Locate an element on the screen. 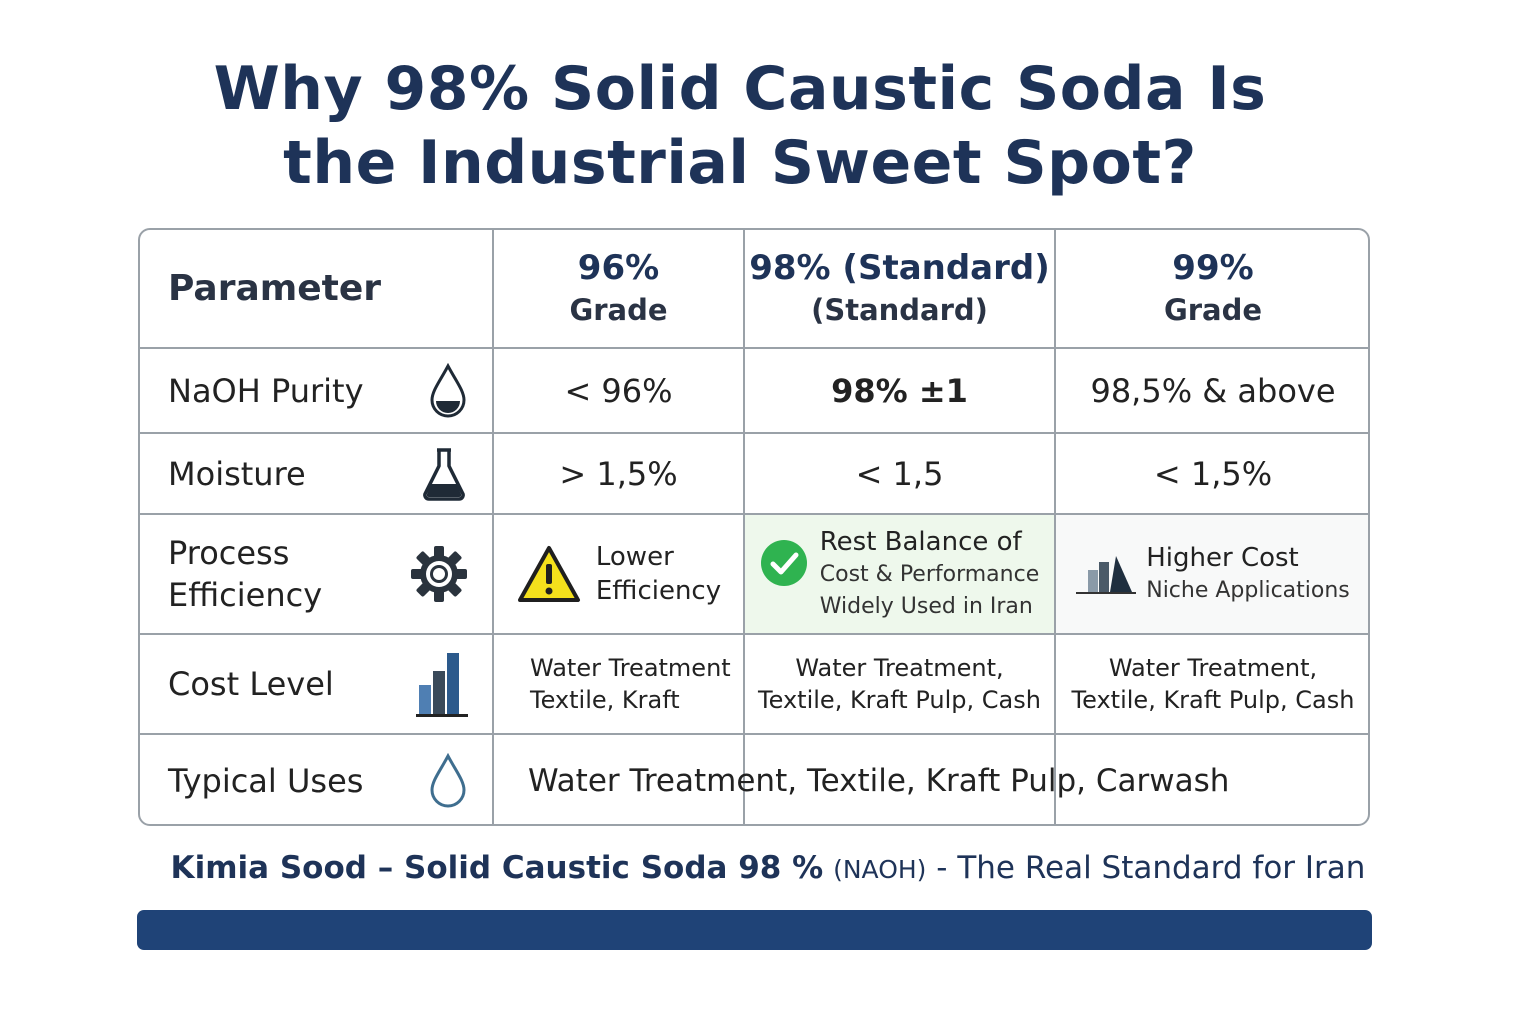 The width and height of the screenshot is (1536, 1024). header-grade-98: 98% (Standard) (Standard) is located at coordinates (899, 288).